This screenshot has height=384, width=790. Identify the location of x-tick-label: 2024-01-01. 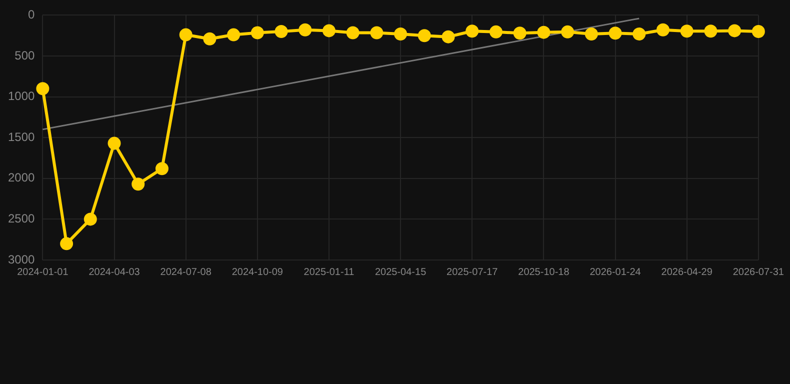
(43, 272).